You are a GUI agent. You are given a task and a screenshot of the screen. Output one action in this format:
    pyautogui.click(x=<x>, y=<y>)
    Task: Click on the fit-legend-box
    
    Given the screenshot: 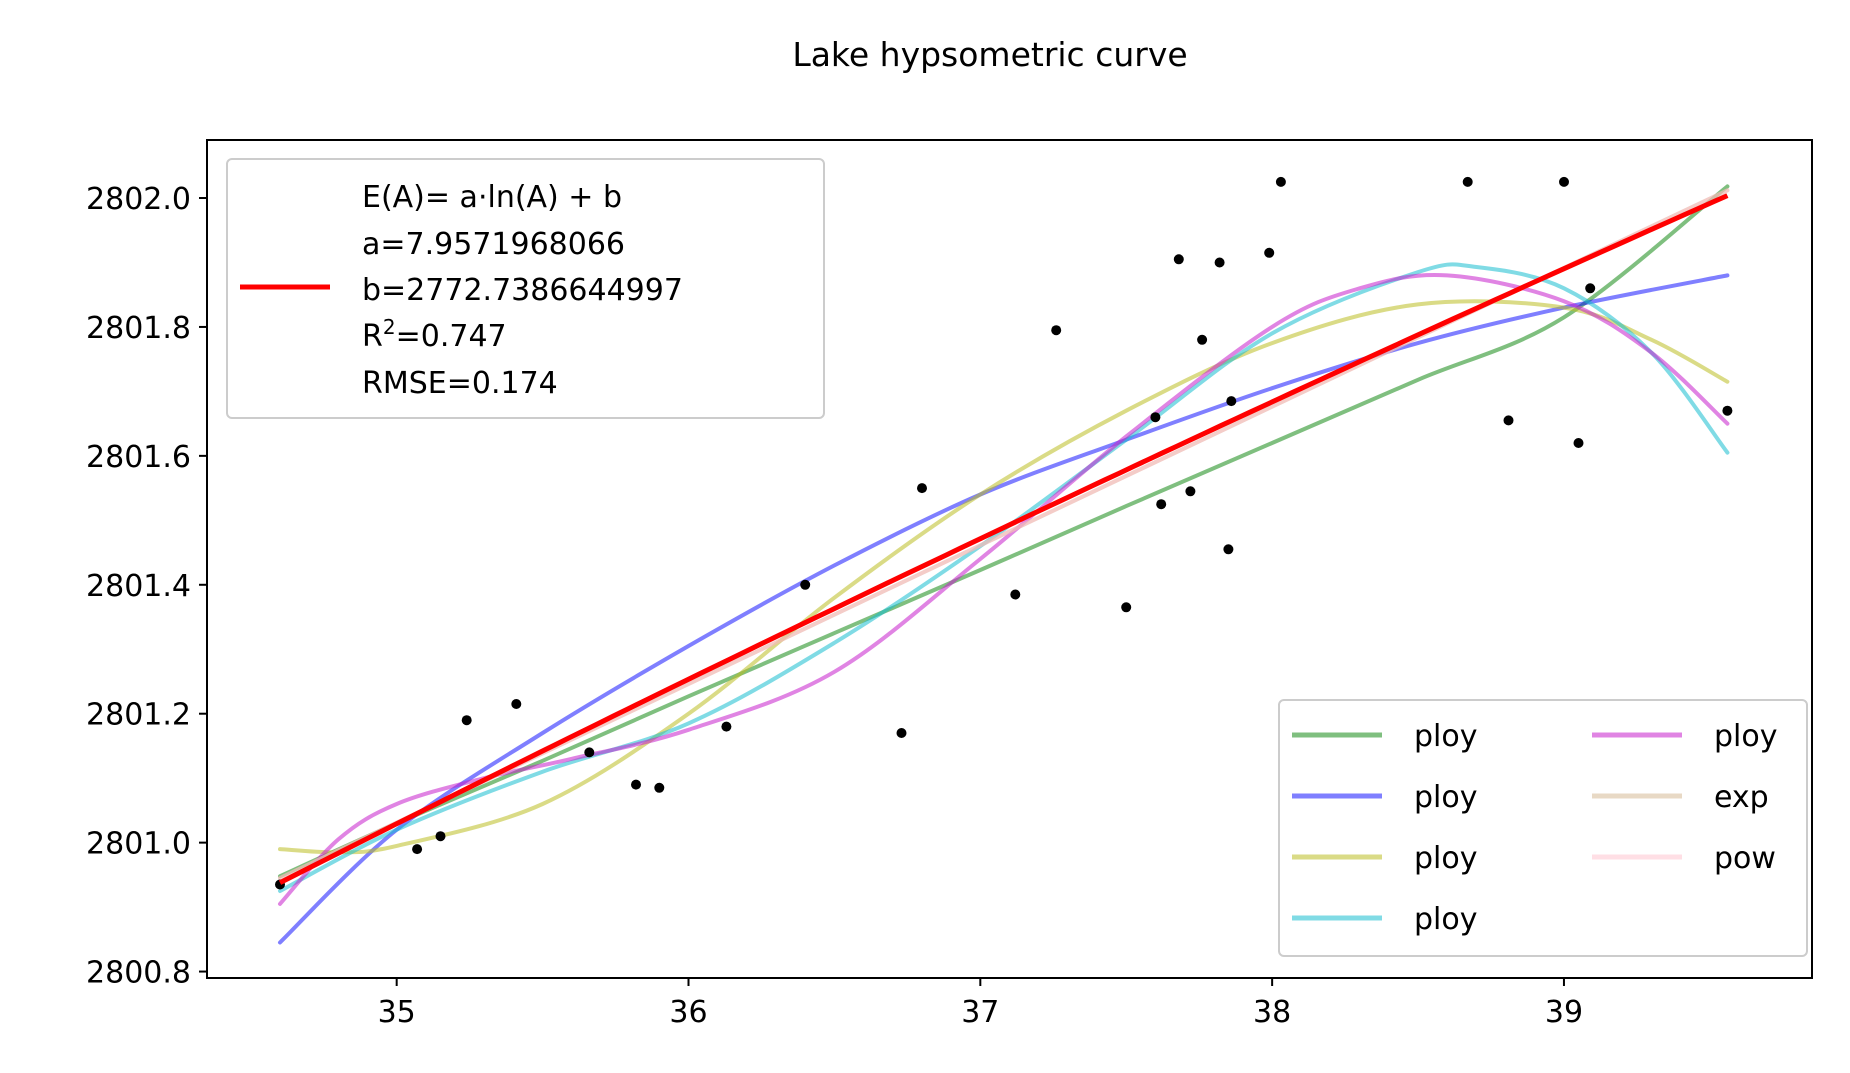 What is the action you would take?
    pyautogui.click(x=525, y=288)
    